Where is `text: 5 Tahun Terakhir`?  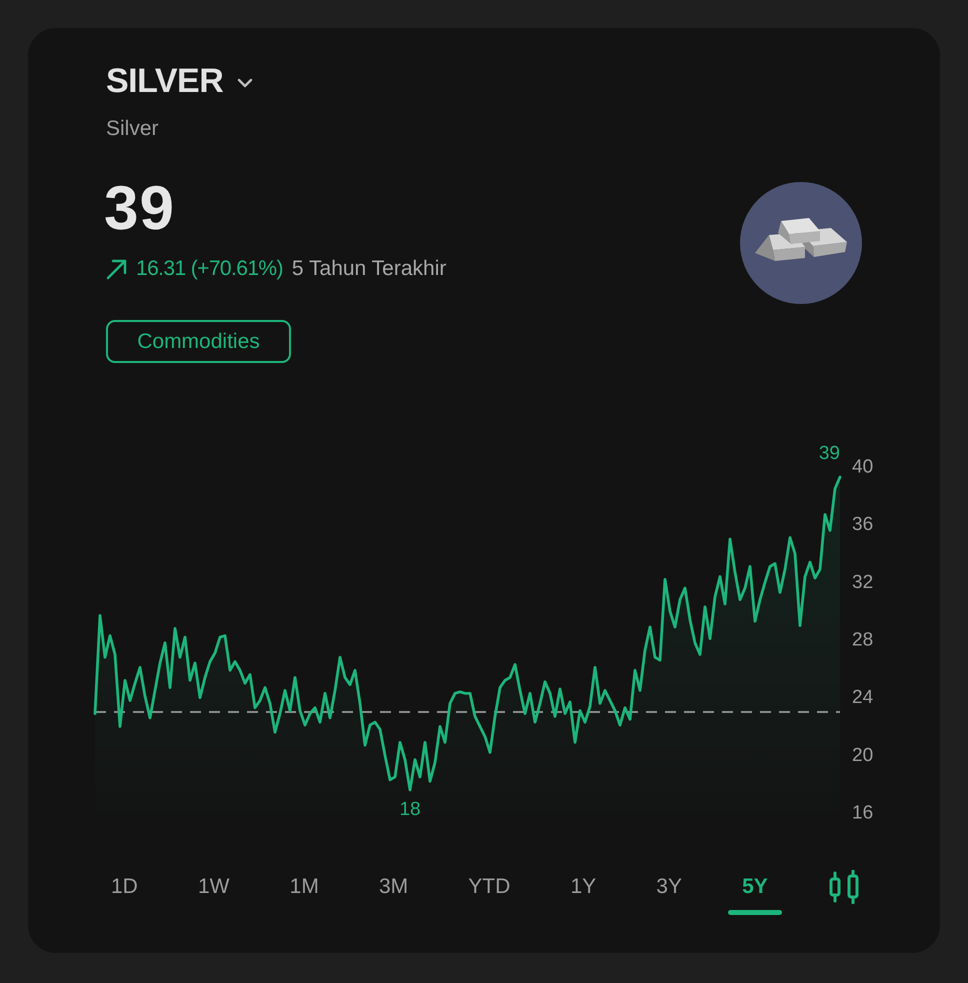 text: 5 Tahun Terakhir is located at coordinates (369, 269).